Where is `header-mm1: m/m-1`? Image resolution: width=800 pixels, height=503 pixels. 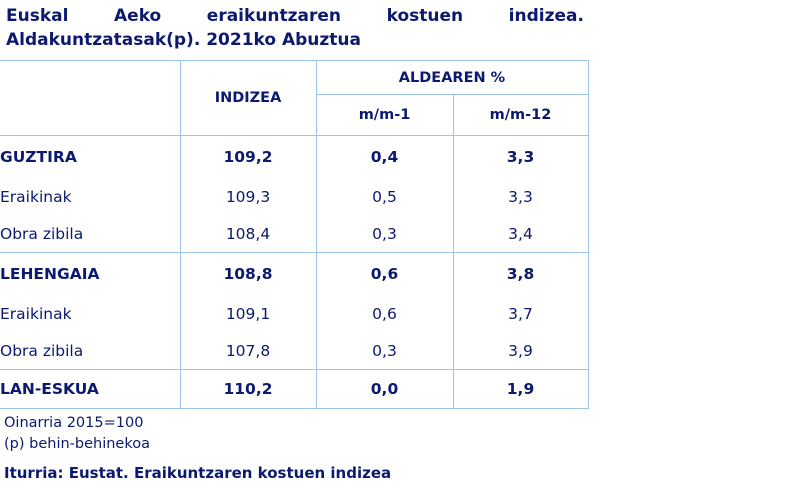
header-mm1: m/m-1 is located at coordinates (385, 115).